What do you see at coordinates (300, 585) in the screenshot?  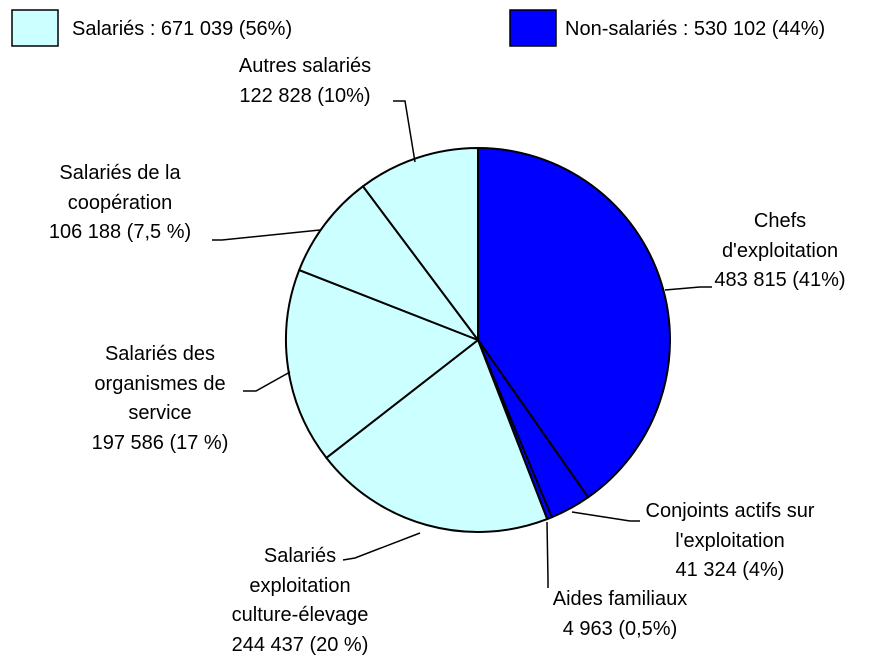 I see `slice-category: Salariés exploitation culture-élevage` at bounding box center [300, 585].